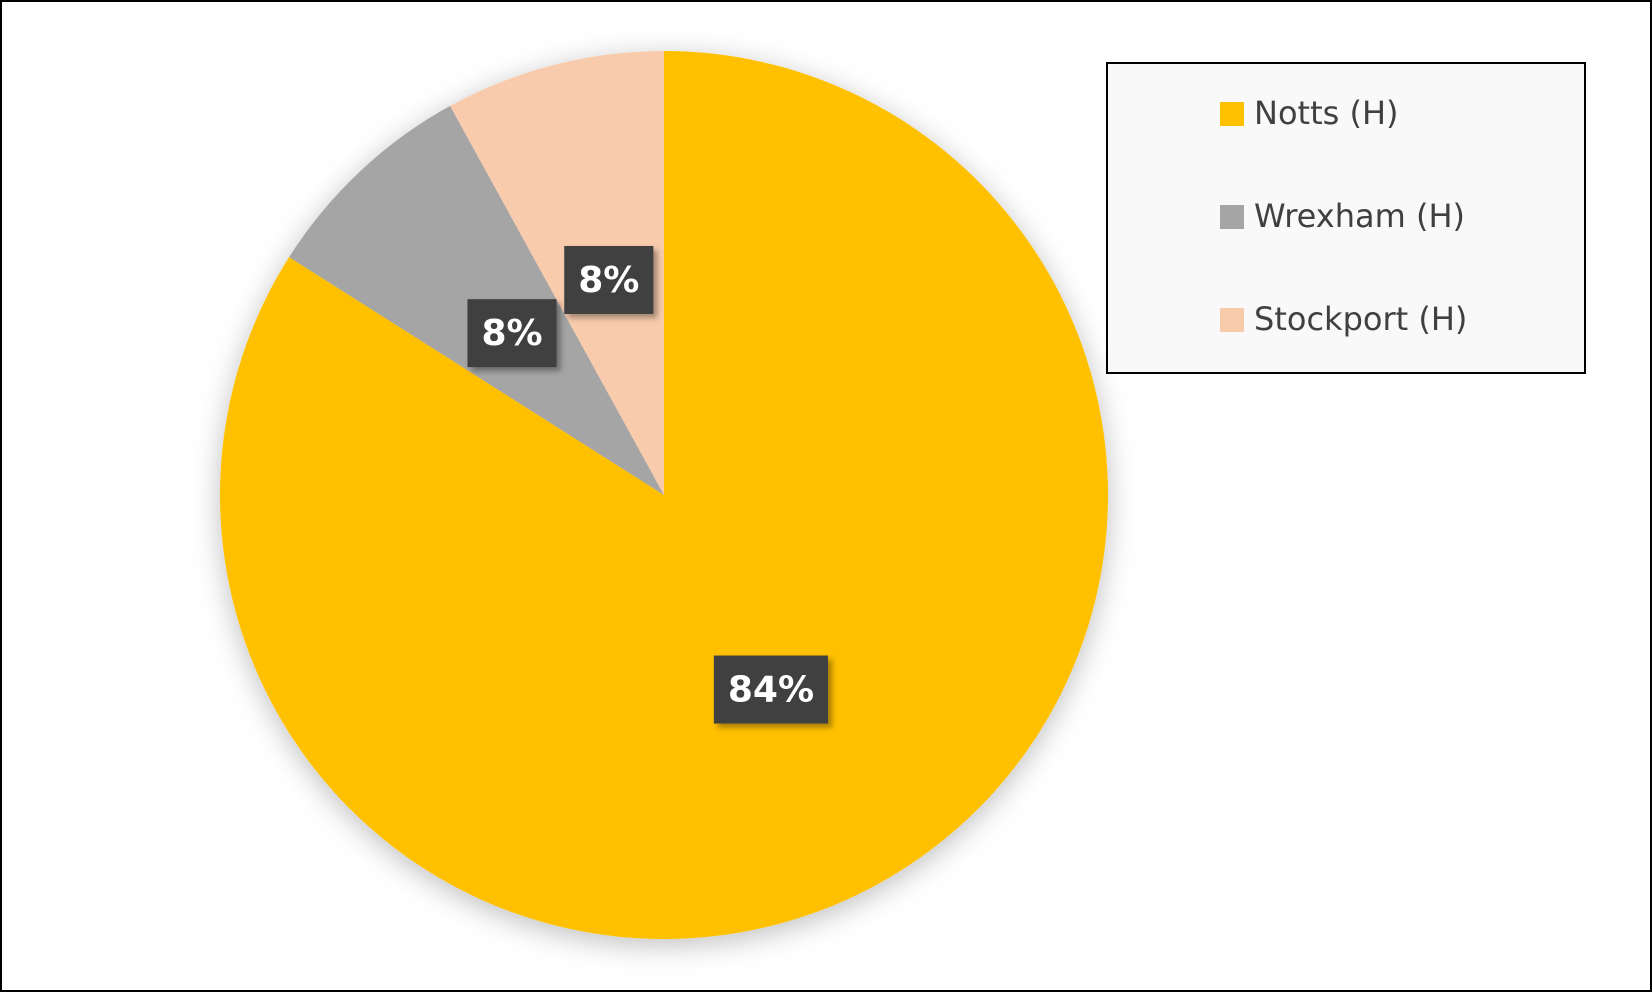 This screenshot has height=992, width=1652. I want to click on legend-label: Wrexham (H), so click(1359, 216).